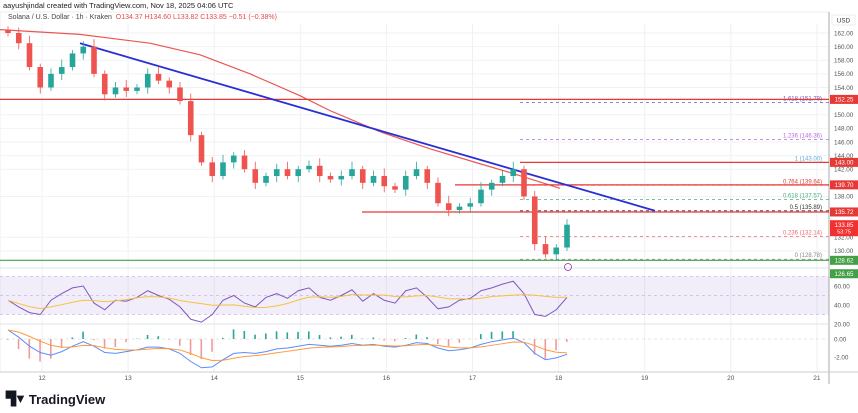 The height and width of the screenshot is (413, 858). Describe the element at coordinates (731, 378) in the screenshot. I see `x-tick-label: 20` at that location.